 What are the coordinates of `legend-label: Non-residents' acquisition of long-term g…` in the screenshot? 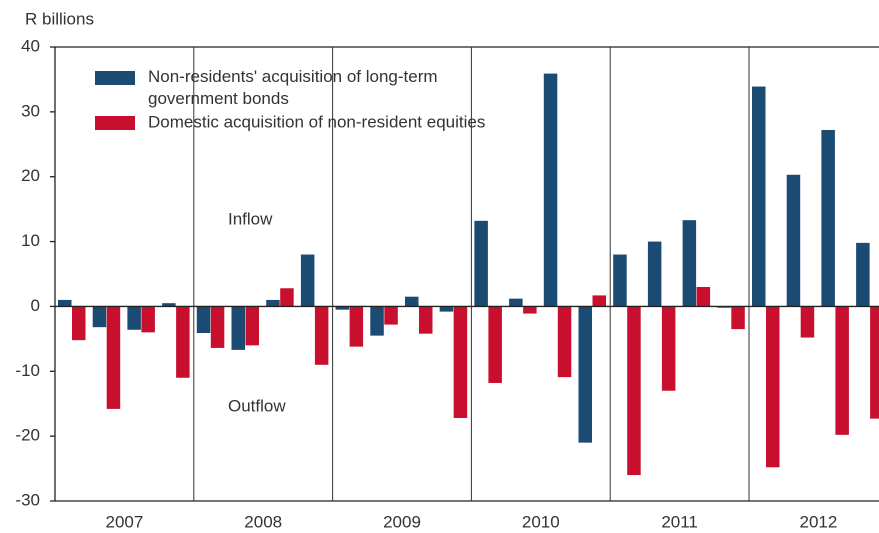 It's located at (293, 87).